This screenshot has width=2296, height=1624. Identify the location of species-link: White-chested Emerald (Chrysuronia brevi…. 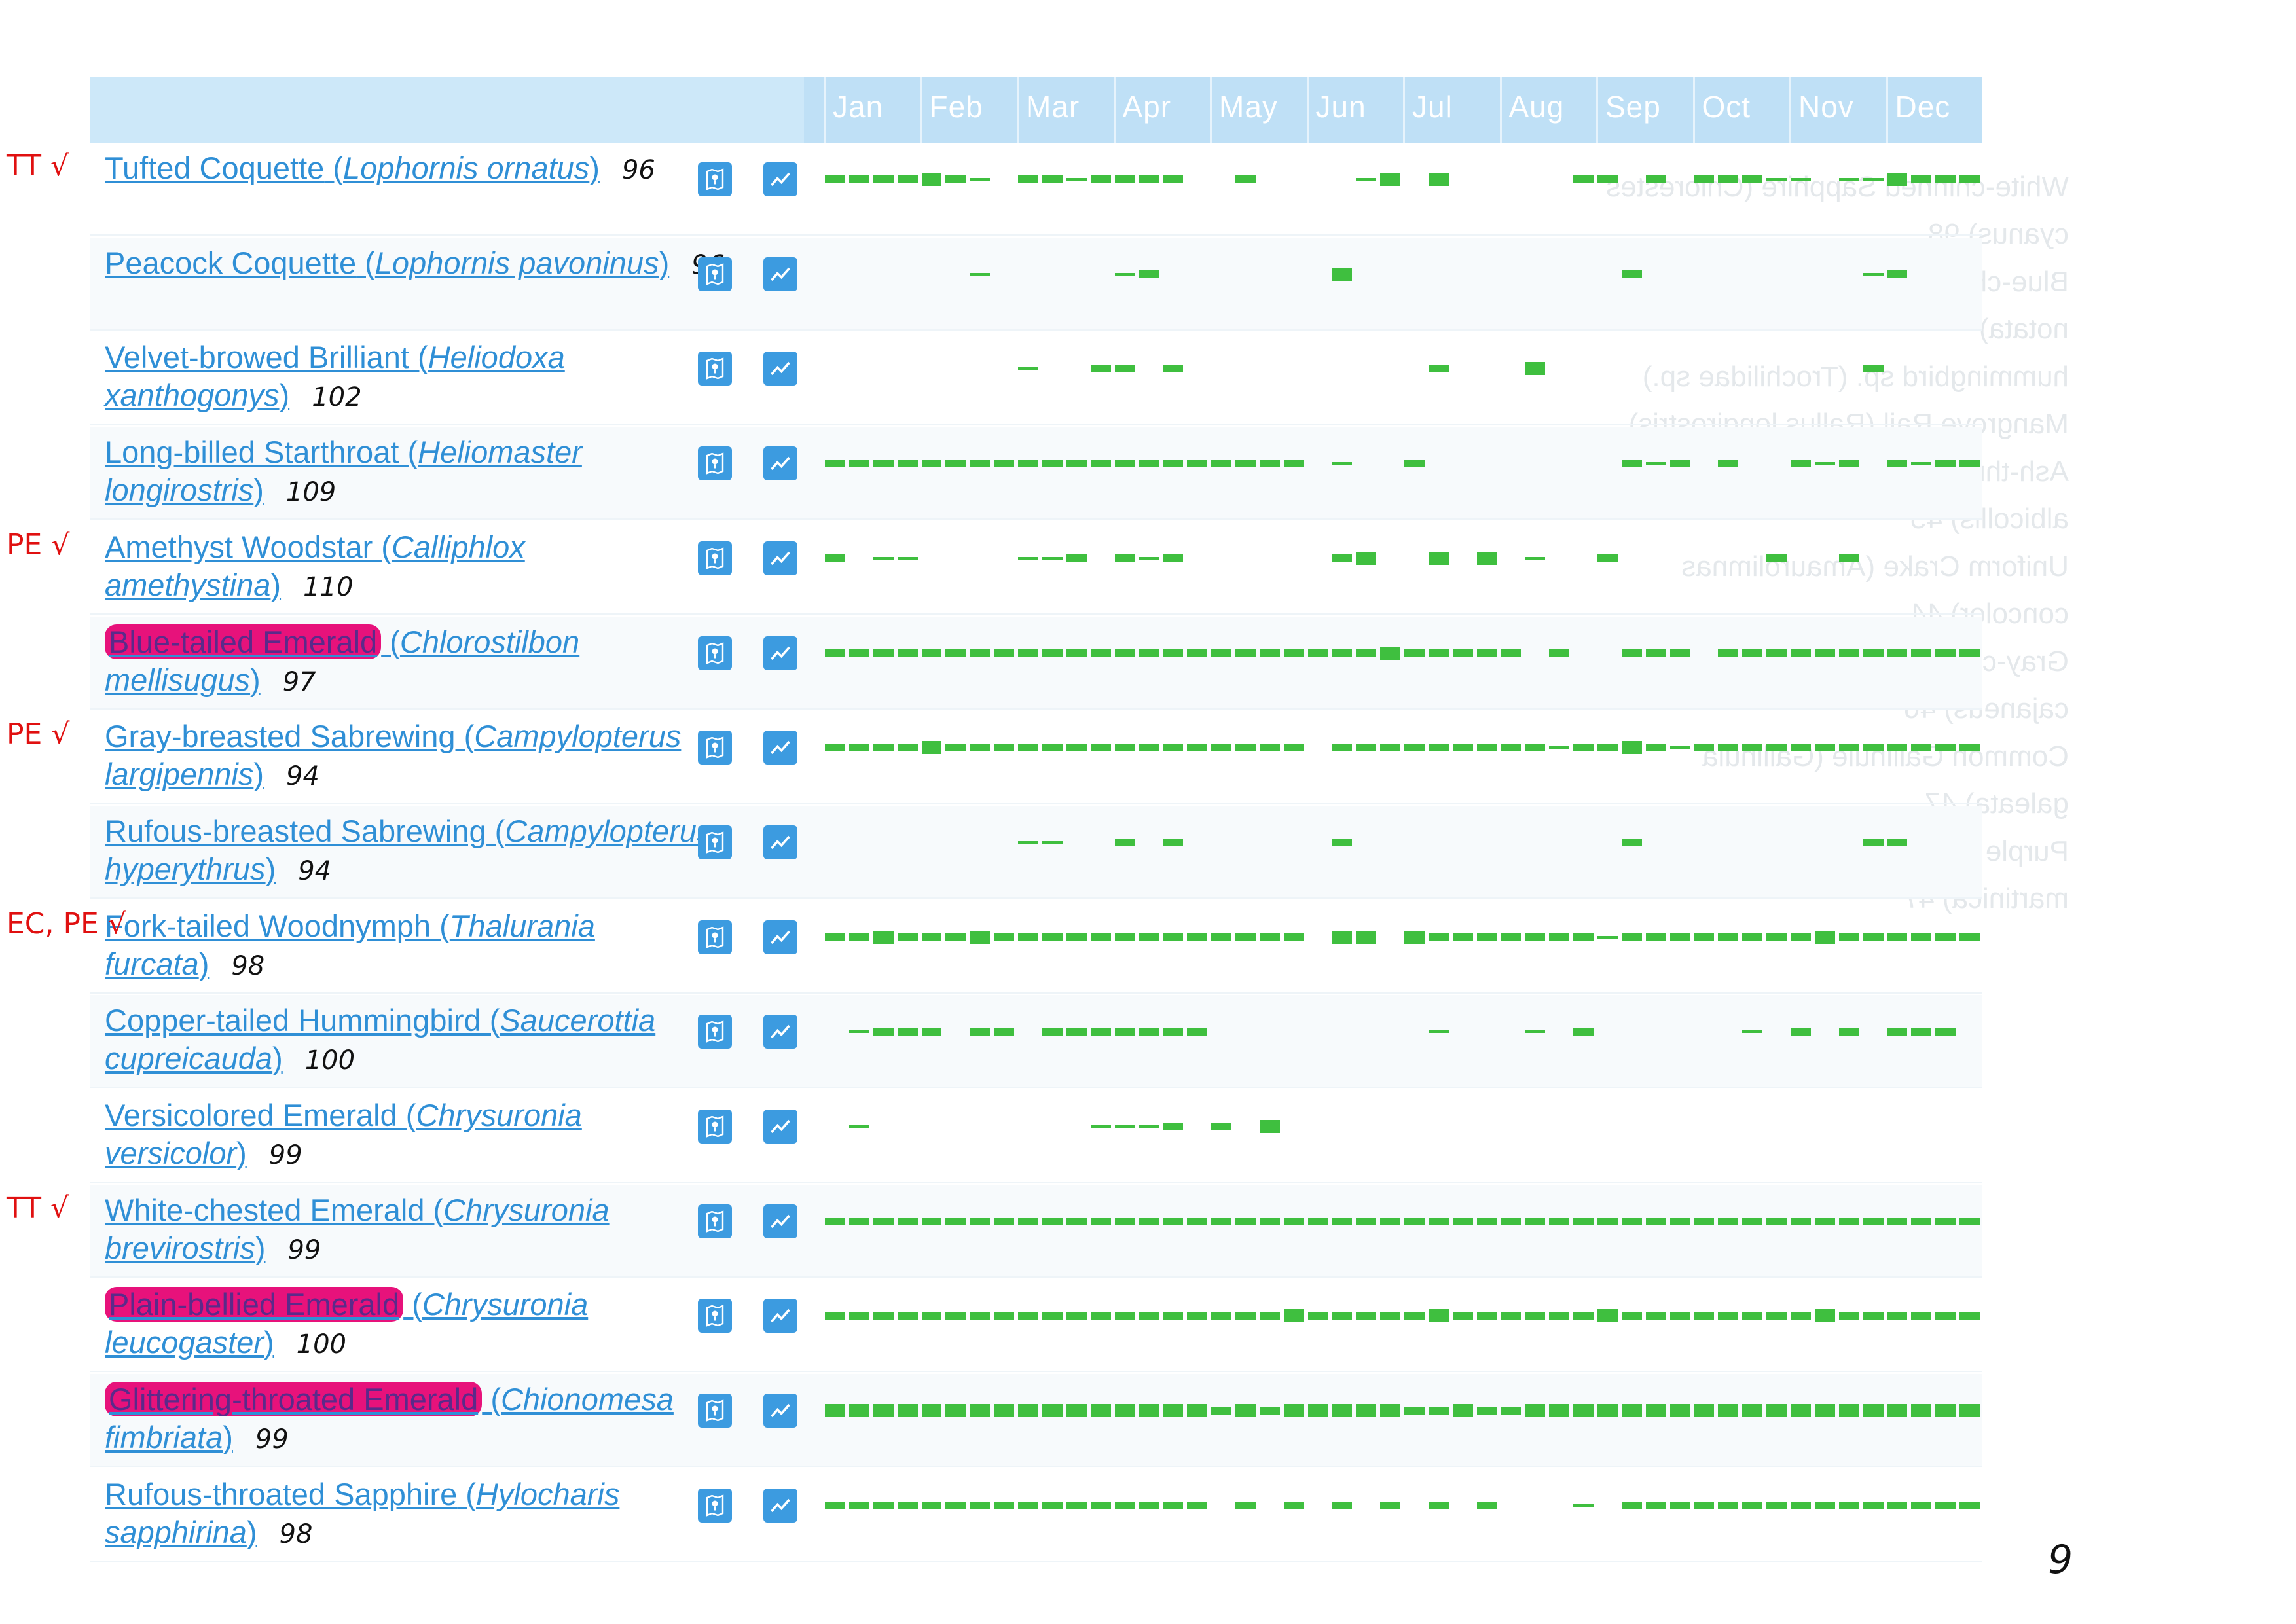
(357, 1228).